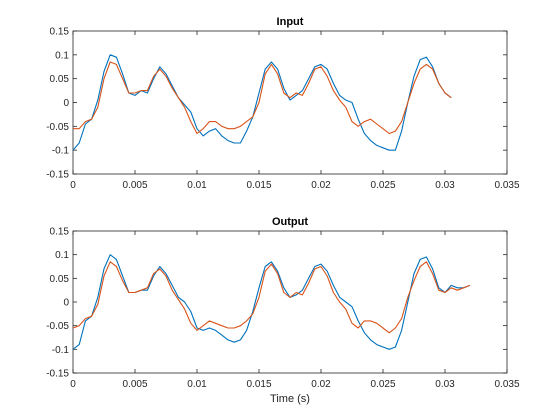  Describe the element at coordinates (290, 222) in the screenshot. I see `output-title: Output` at that location.